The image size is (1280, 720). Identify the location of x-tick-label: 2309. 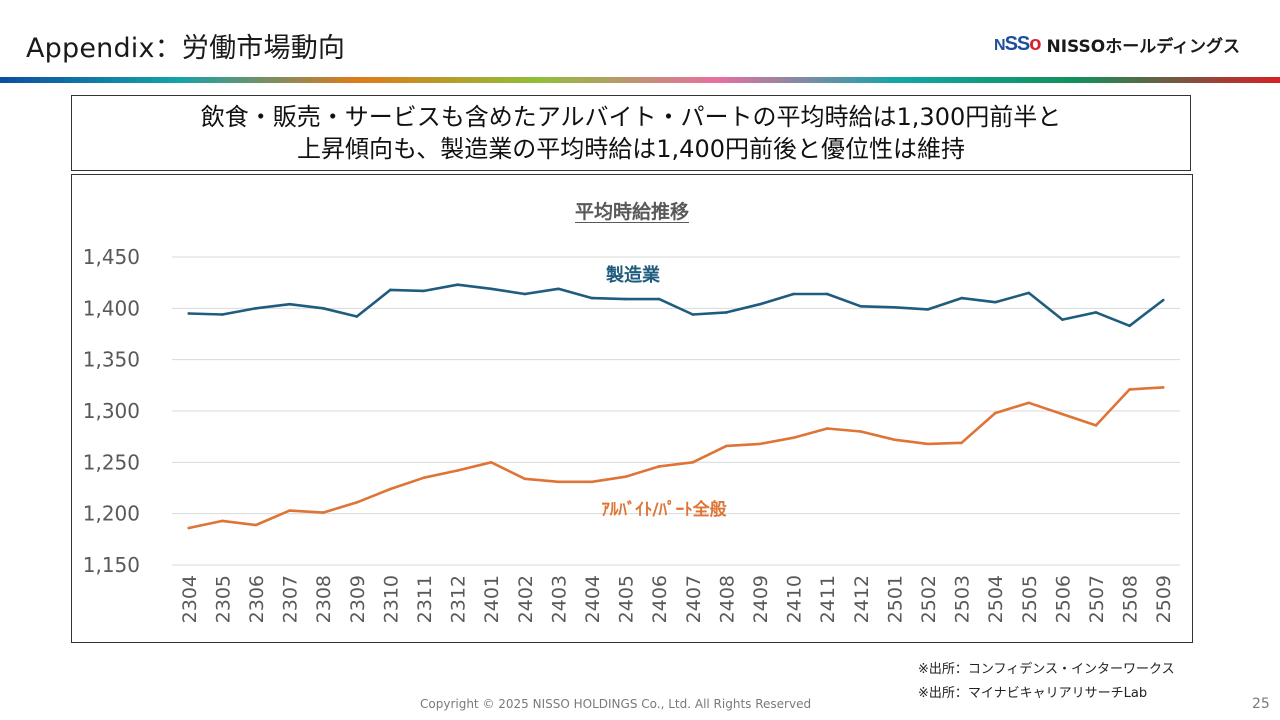
(358, 599).